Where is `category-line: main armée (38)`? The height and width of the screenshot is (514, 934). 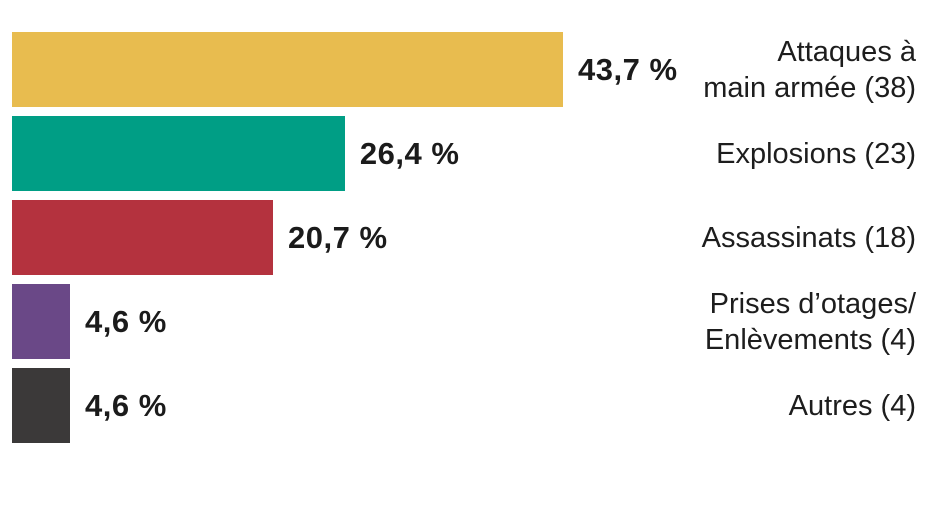 category-line: main armée (38) is located at coordinates (809, 87).